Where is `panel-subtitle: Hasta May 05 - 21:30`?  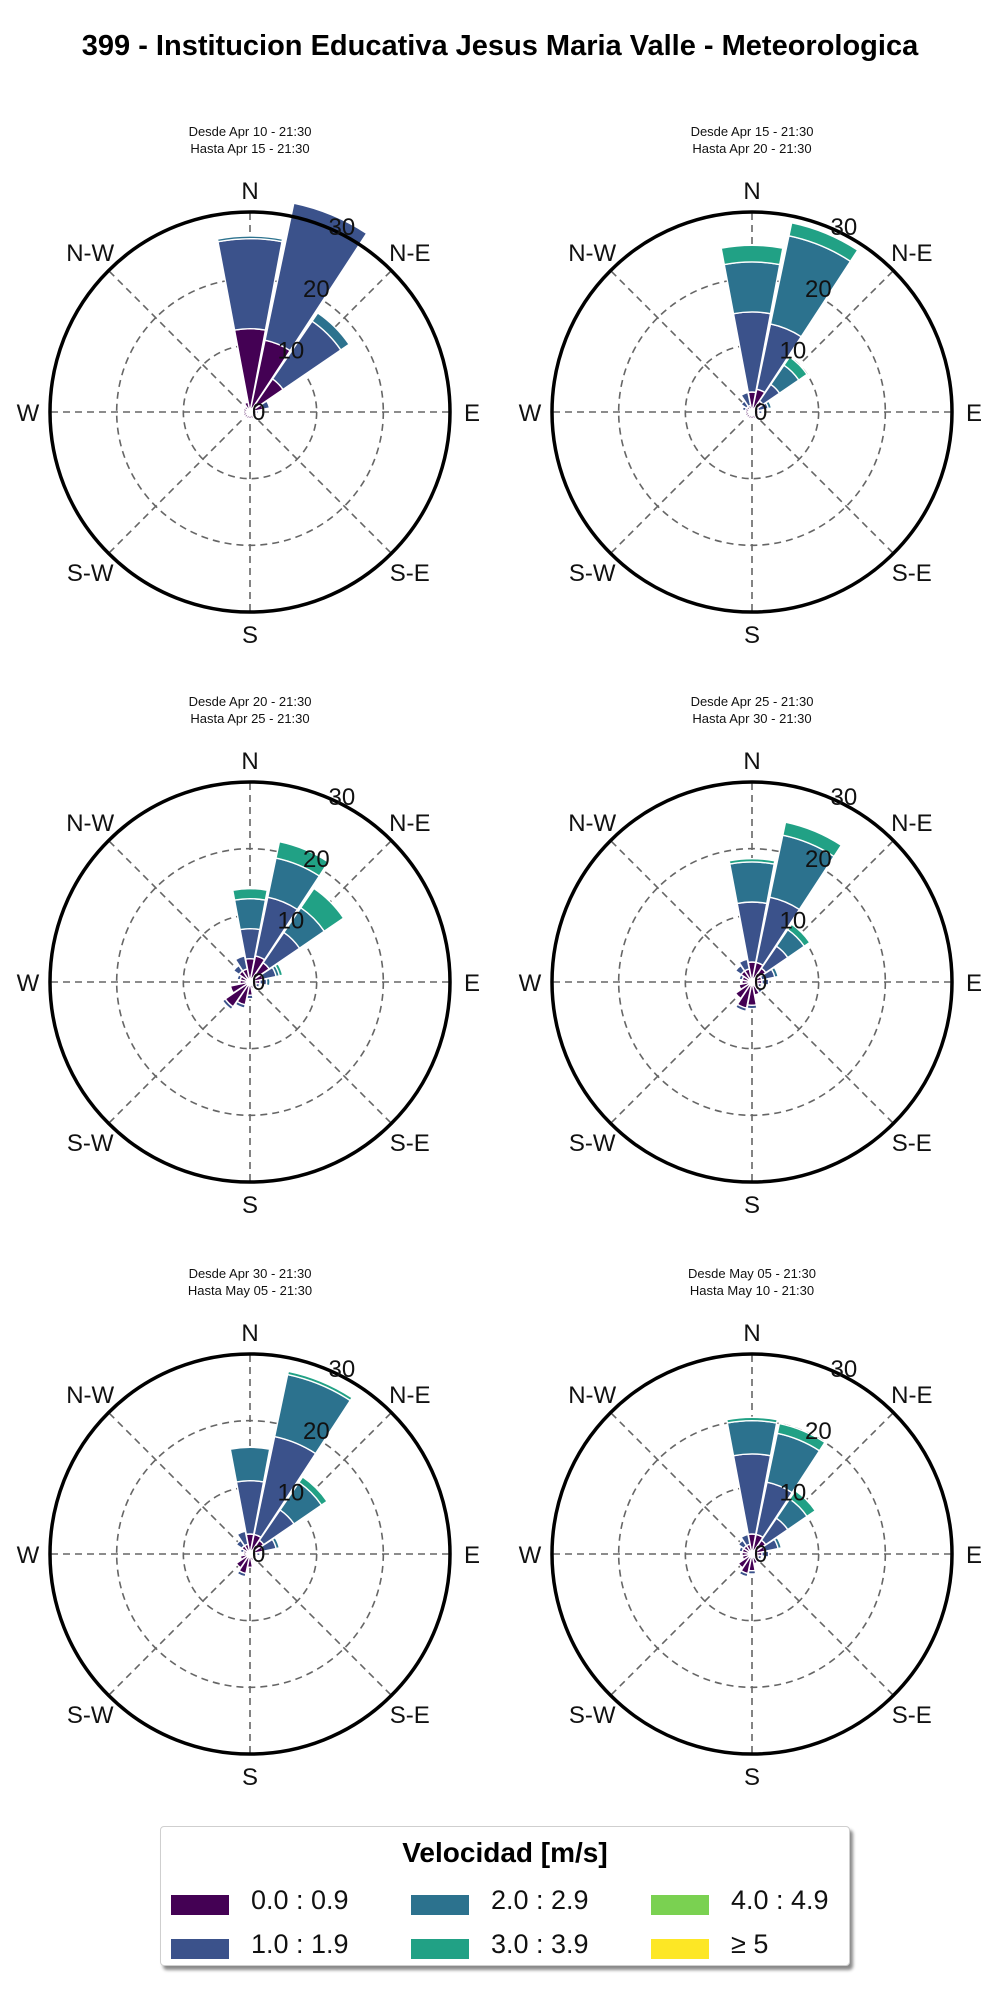
panel-subtitle: Hasta May 05 - 21:30 is located at coordinates (250, 1290).